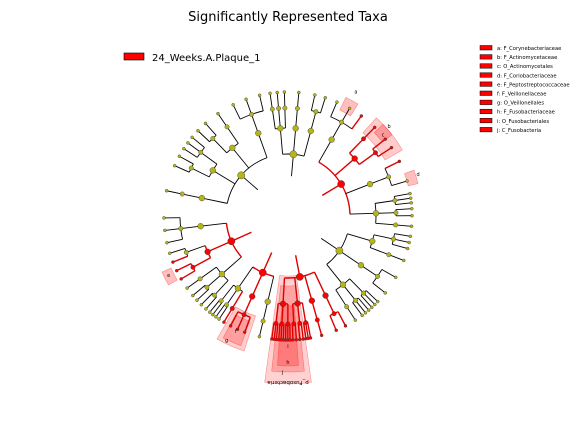 The height and width of the screenshot is (432, 576). What do you see at coordinates (287, 347) in the screenshot?
I see `clade-label-i: i` at bounding box center [287, 347].